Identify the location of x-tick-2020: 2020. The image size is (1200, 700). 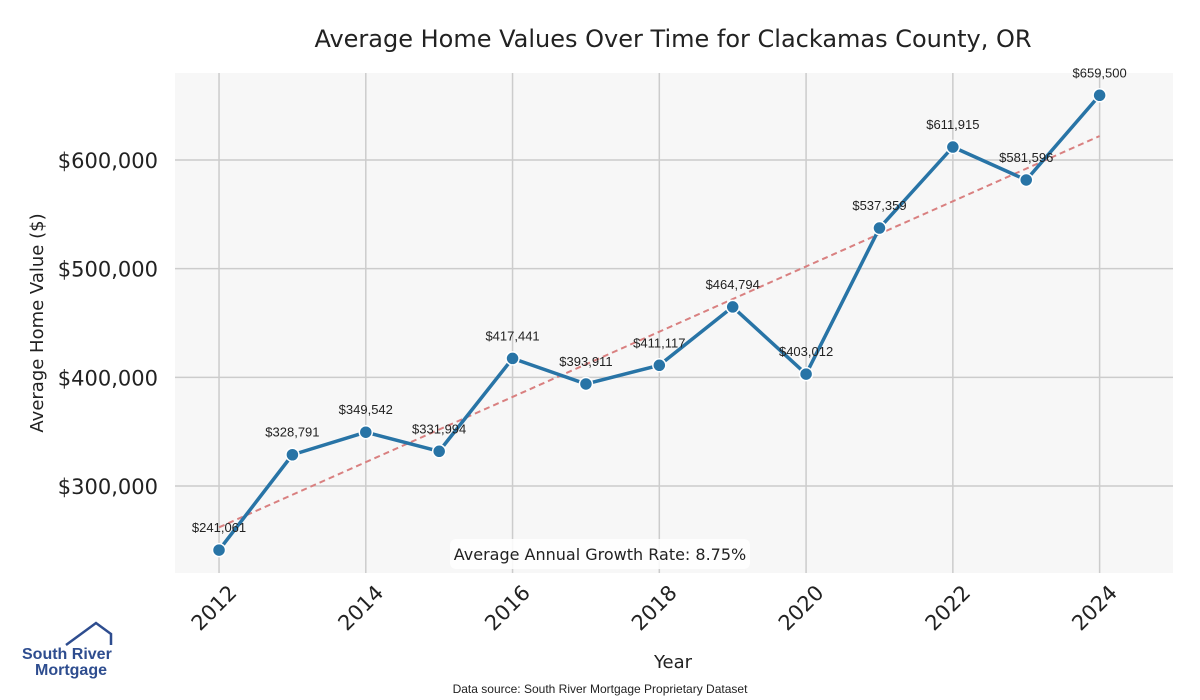
(801, 608).